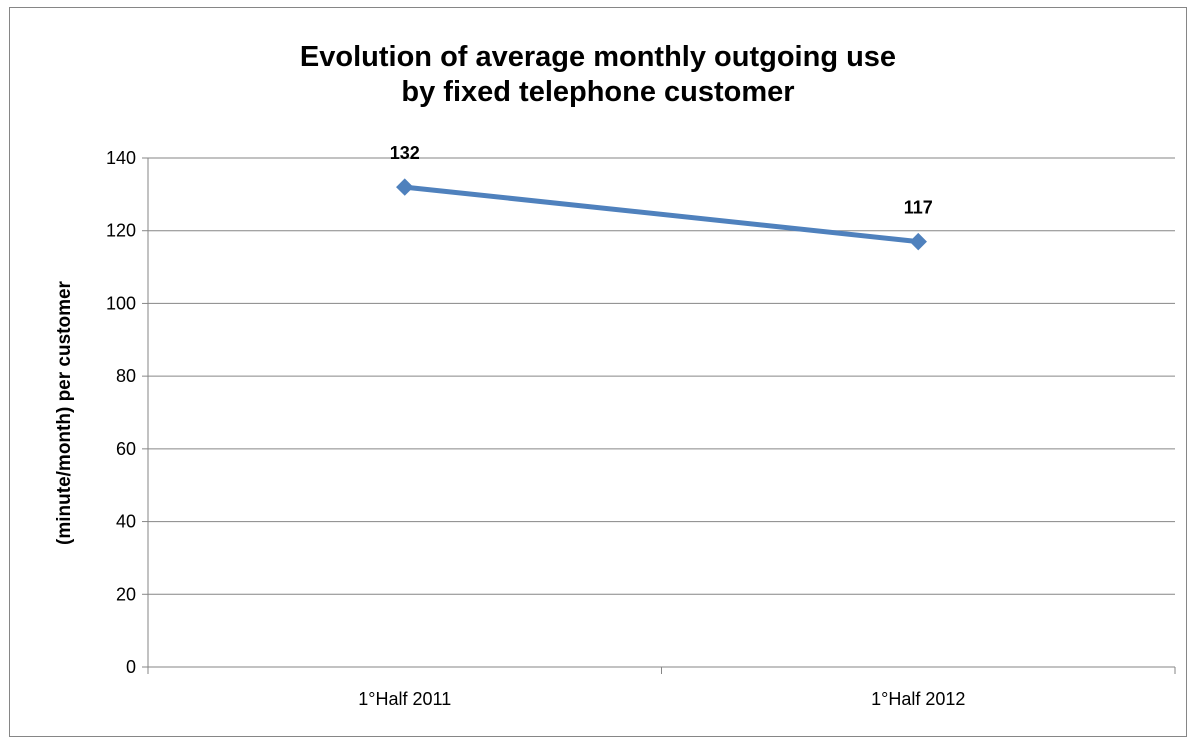 The height and width of the screenshot is (737, 1192). I want to click on y-tick-label: 60, so click(126, 449).